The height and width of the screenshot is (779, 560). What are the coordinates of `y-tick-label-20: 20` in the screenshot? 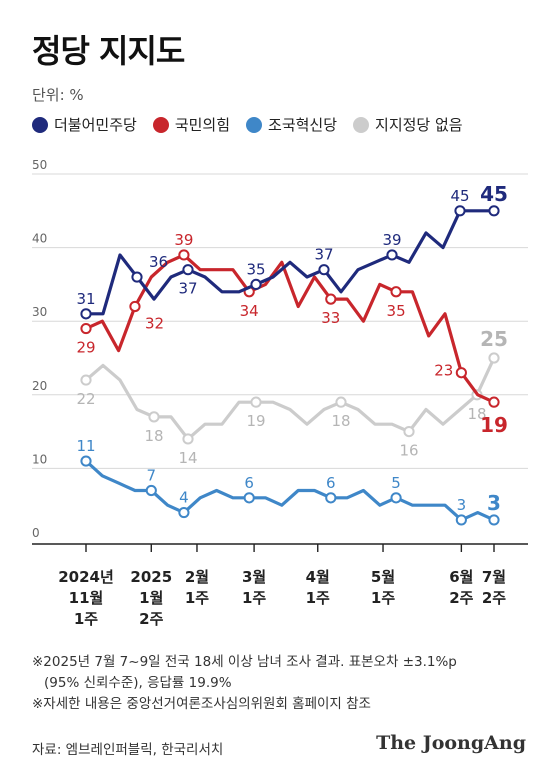 It's located at (39, 386).